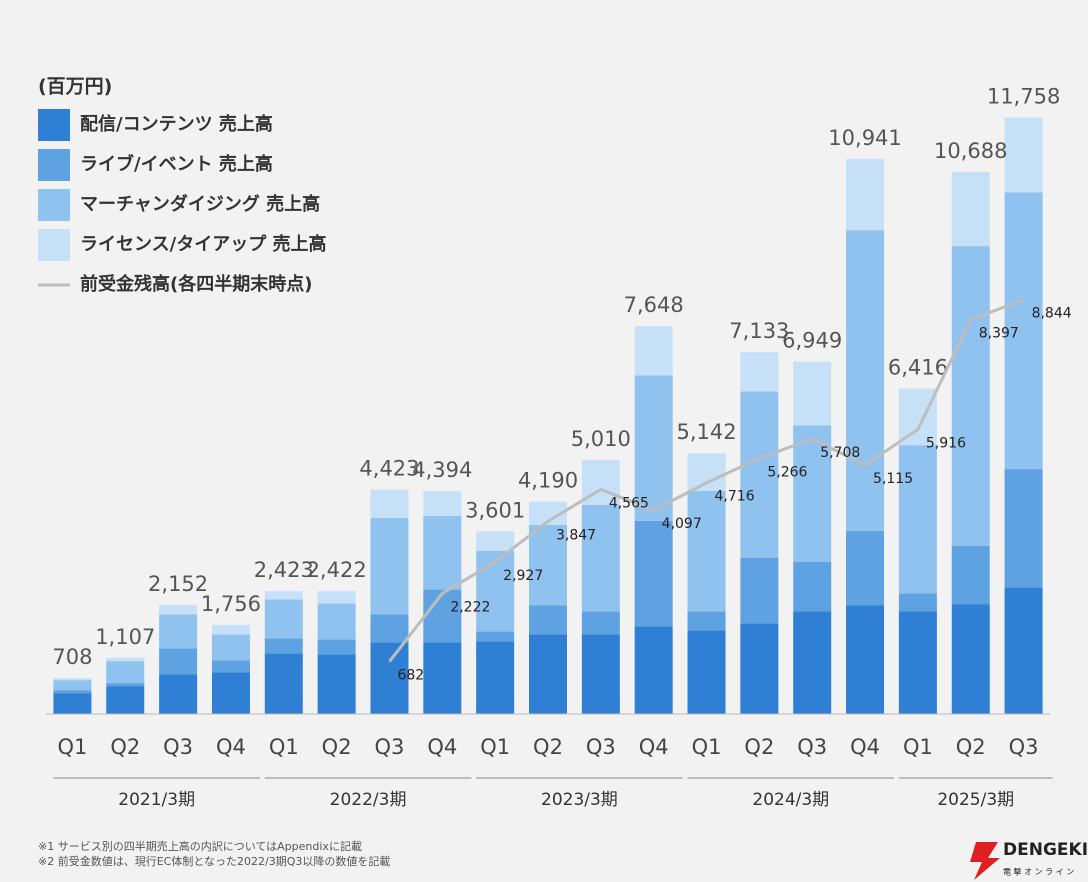 This screenshot has width=1088, height=882. Describe the element at coordinates (176, 164) in the screenshot. I see `legend-label: ライブ/イベント 売上高` at that location.